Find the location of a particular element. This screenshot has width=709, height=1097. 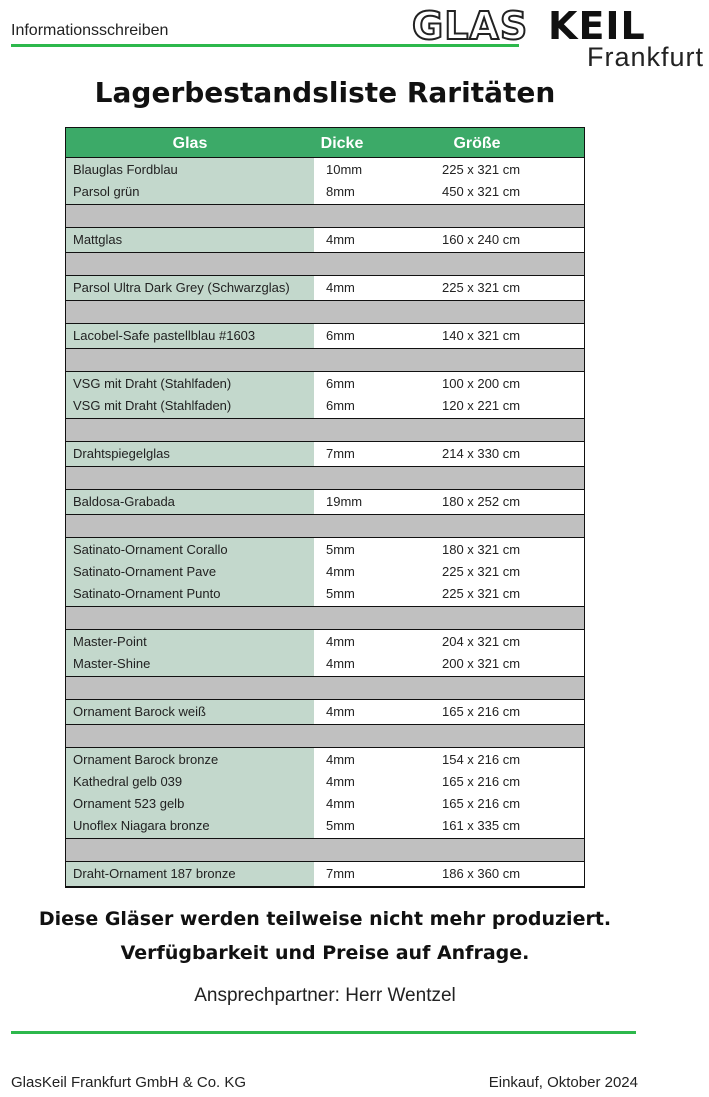

table-row: Ornament 523 gelb 4mm 165 x 216 cm is located at coordinates (325, 804).